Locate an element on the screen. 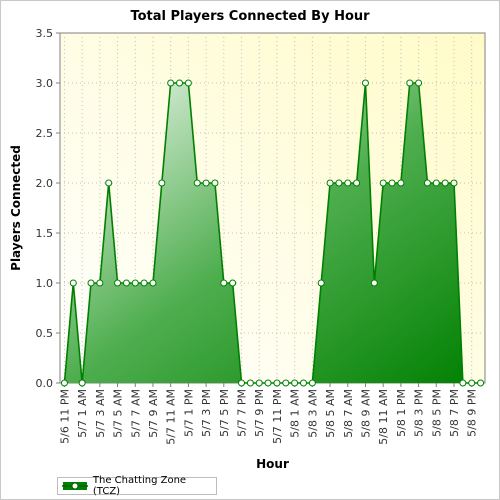  x-tick-label: 5/7 11 AM is located at coordinates (171, 417).